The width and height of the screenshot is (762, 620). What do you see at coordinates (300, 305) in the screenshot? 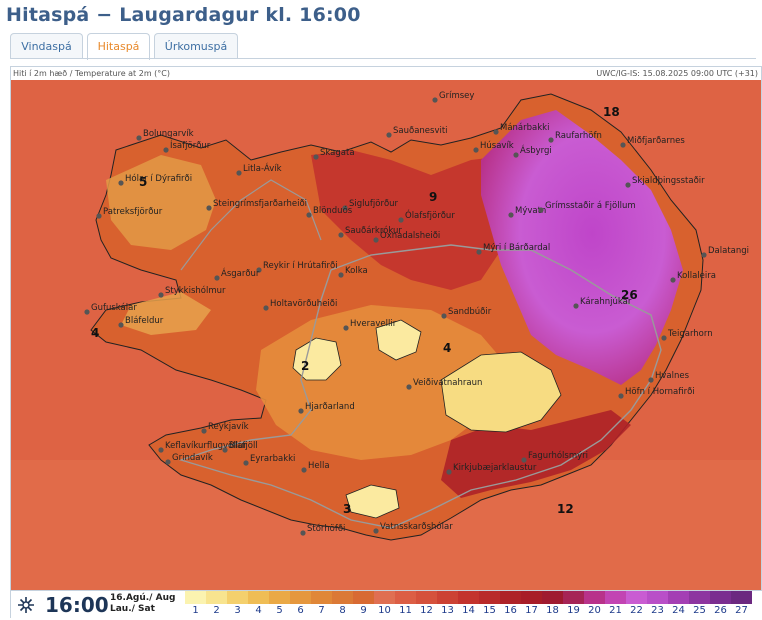
I see `weather-station: Holtavörðuheiði` at bounding box center [300, 305].